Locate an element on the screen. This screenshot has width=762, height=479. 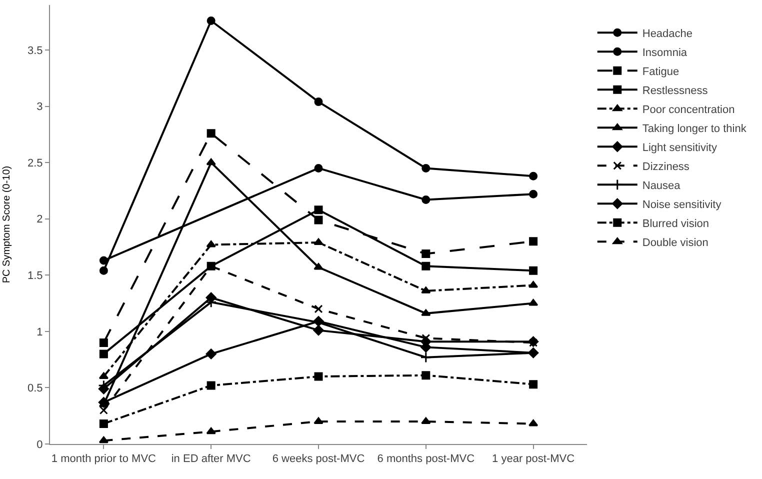
y-tick-label: 1.5 is located at coordinates (35, 276).